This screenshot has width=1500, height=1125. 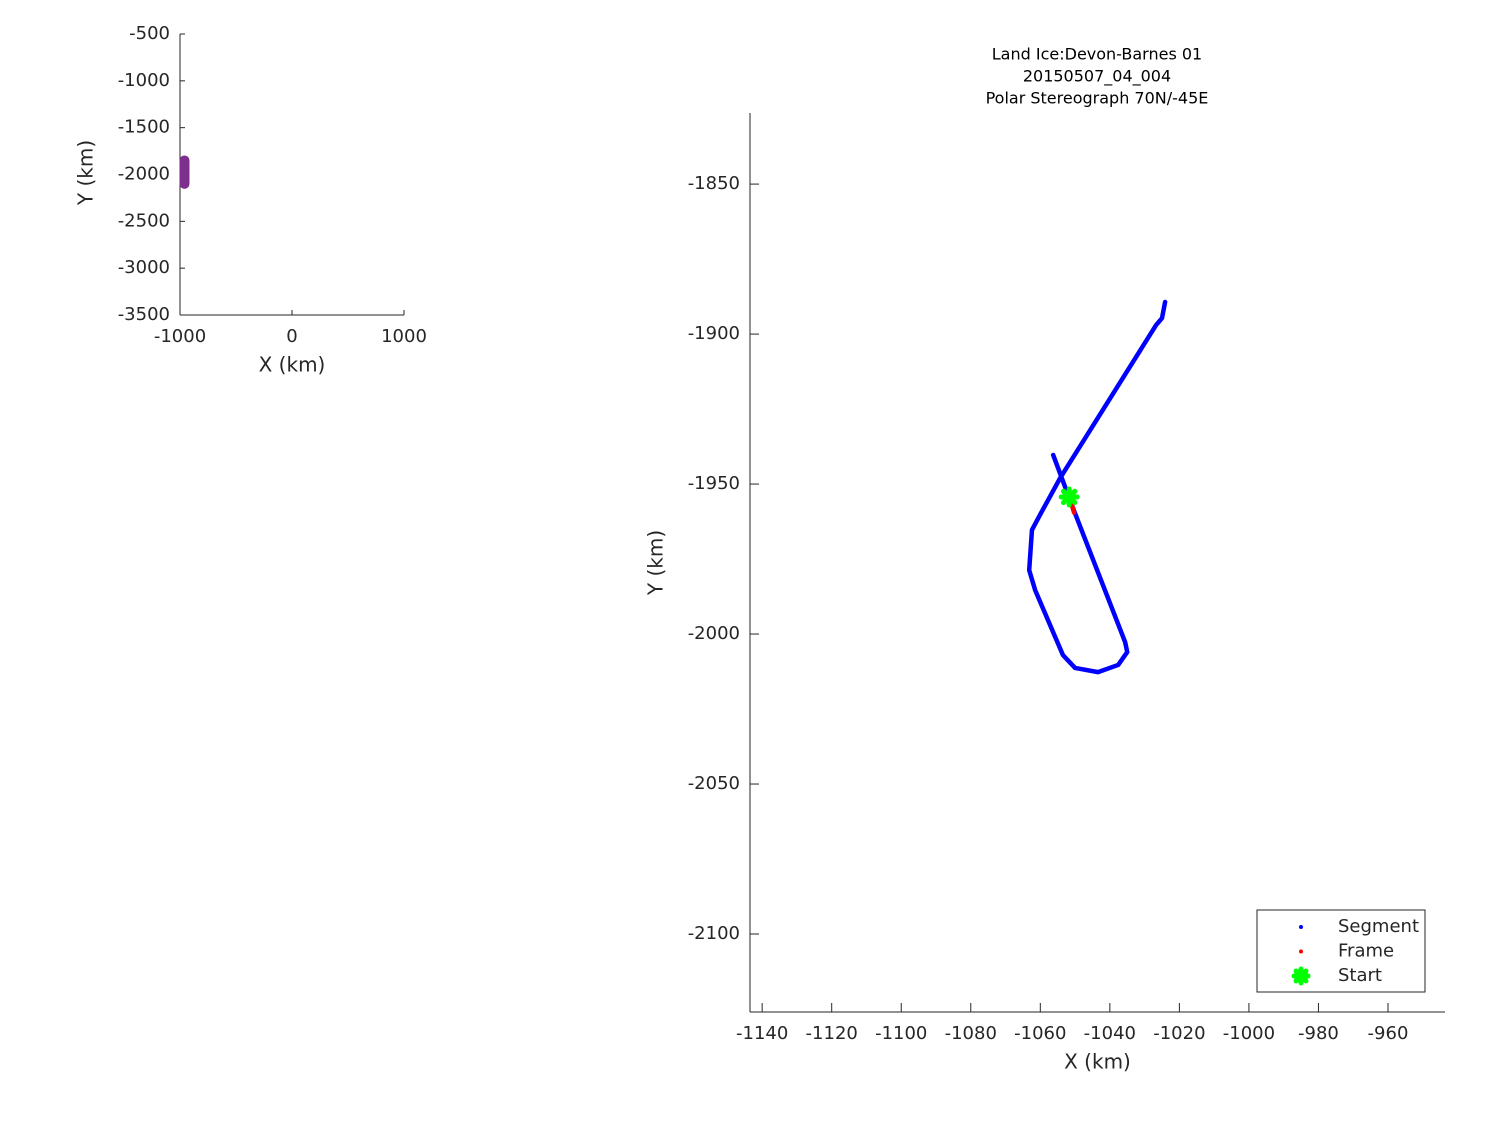 What do you see at coordinates (971, 1033) in the screenshot?
I see `x-tick-label: -1080` at bounding box center [971, 1033].